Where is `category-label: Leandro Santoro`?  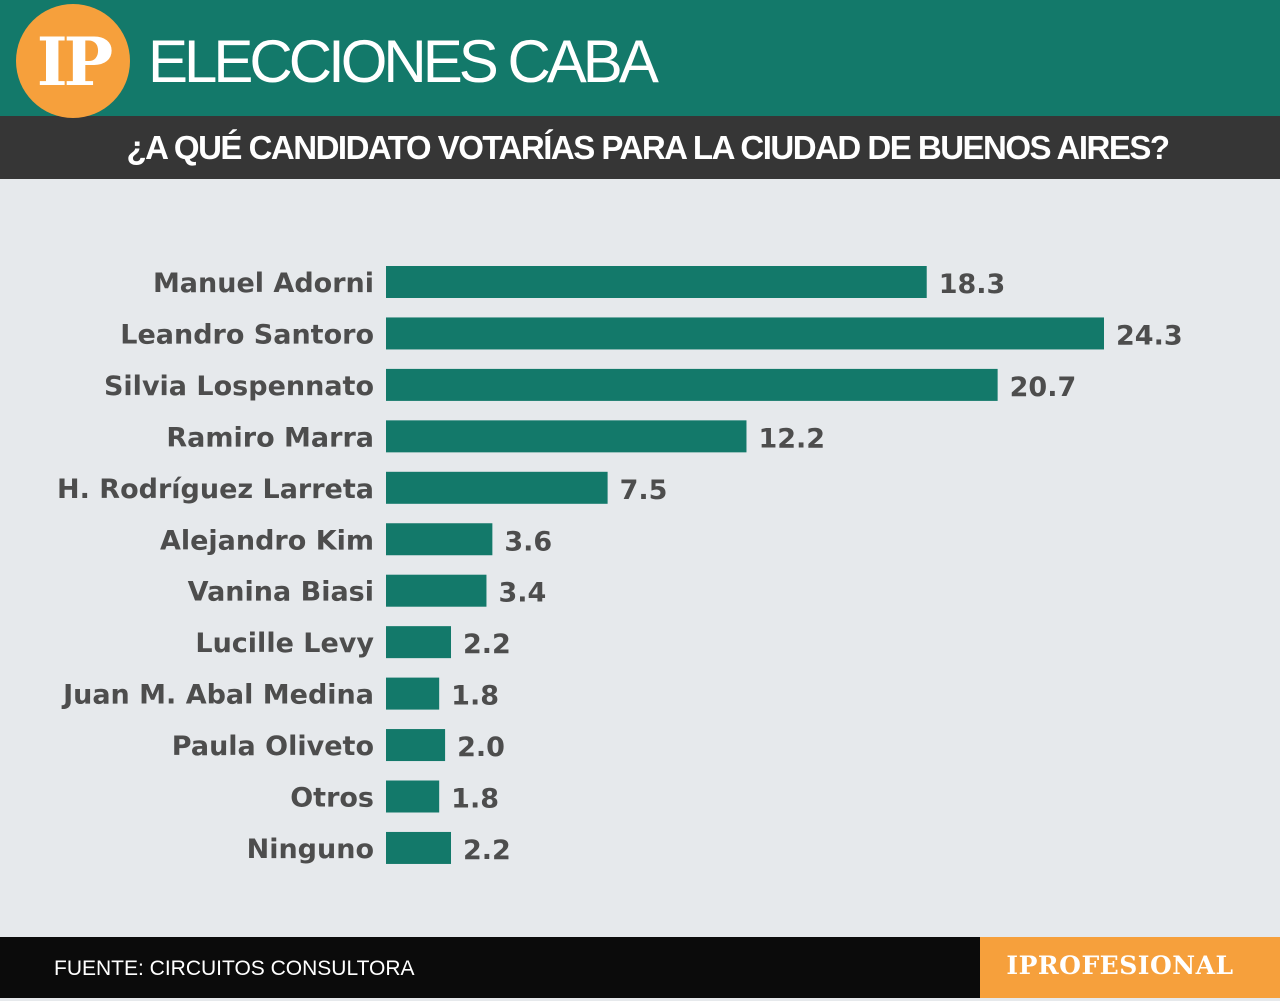
category-label: Leandro Santoro is located at coordinates (247, 334).